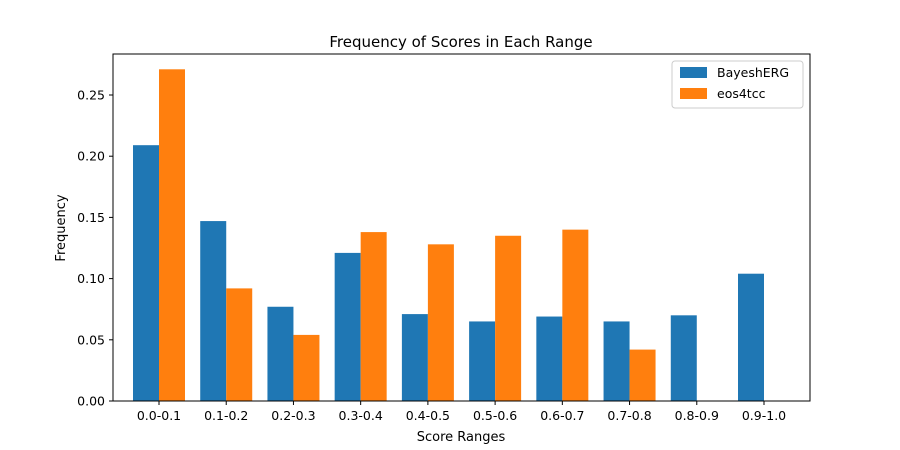 Image resolution: width=900 pixels, height=450 pixels. Describe the element at coordinates (213, 311) in the screenshot. I see `bar-bayesherg-0.1-0.2` at that location.